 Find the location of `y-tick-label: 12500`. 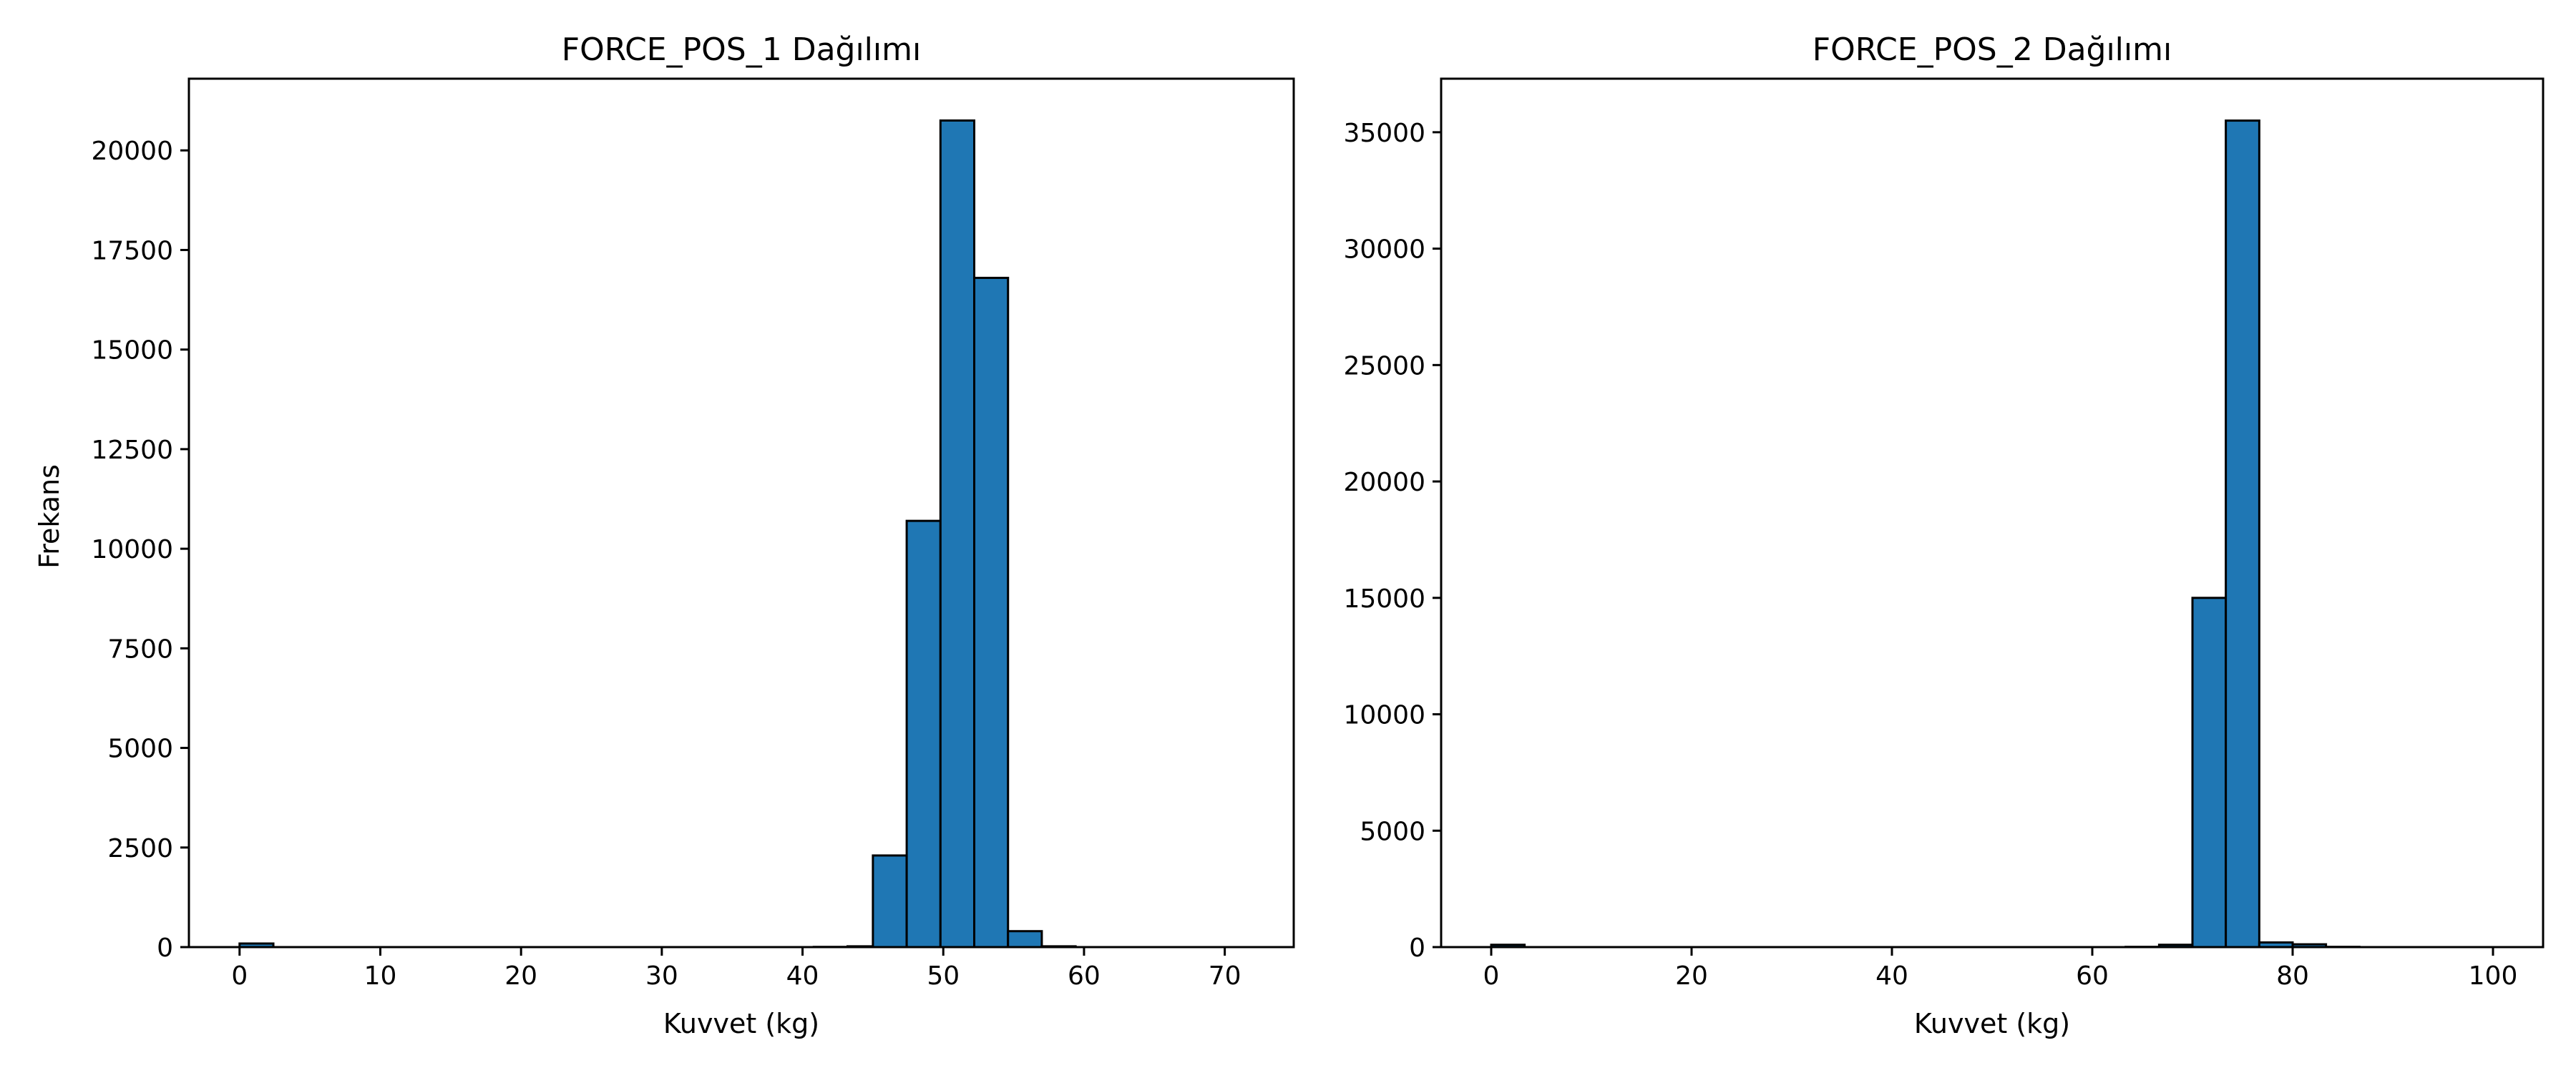

y-tick-label: 12500 is located at coordinates (132, 451).